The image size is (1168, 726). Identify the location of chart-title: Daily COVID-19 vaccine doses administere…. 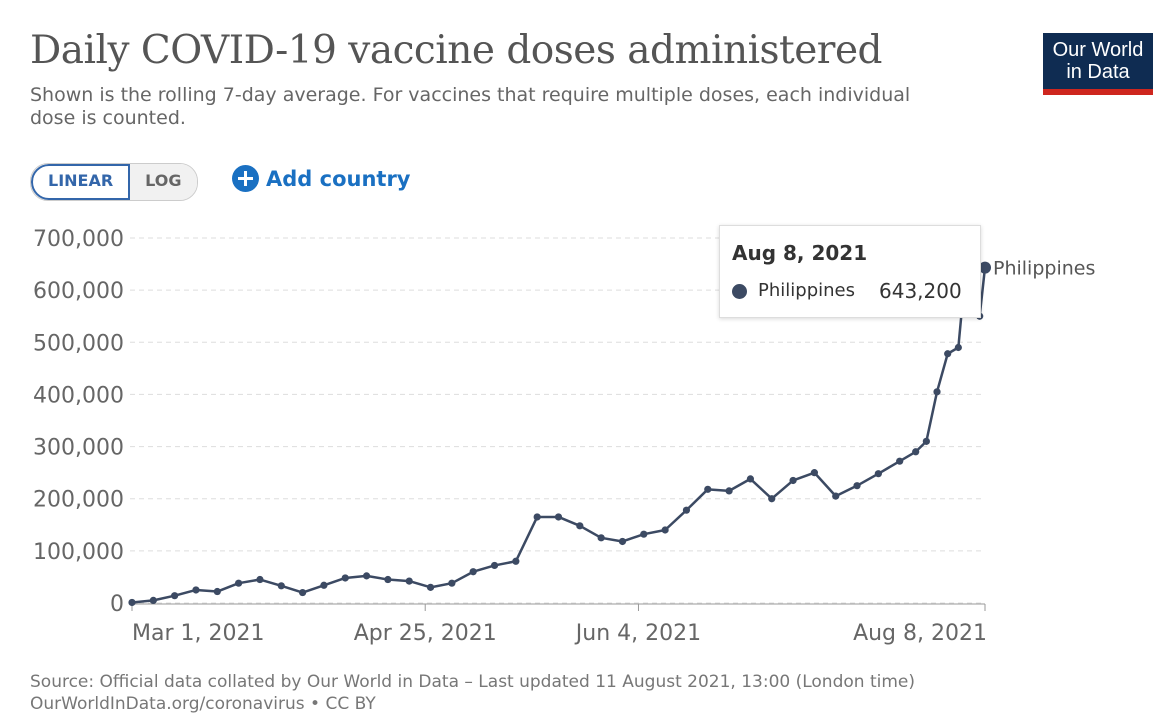
(456, 50).